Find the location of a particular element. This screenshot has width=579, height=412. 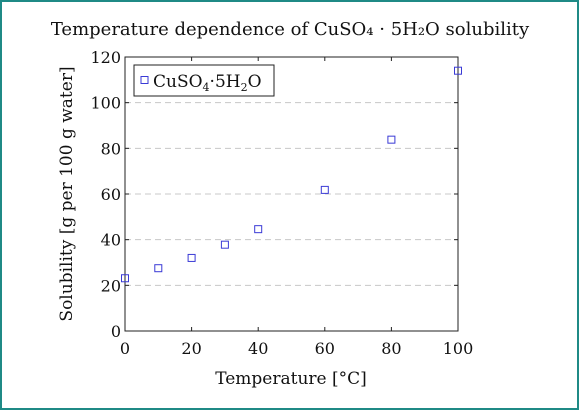

y-axis-label: Solubility [g per 100 g water] is located at coordinates (67, 193).